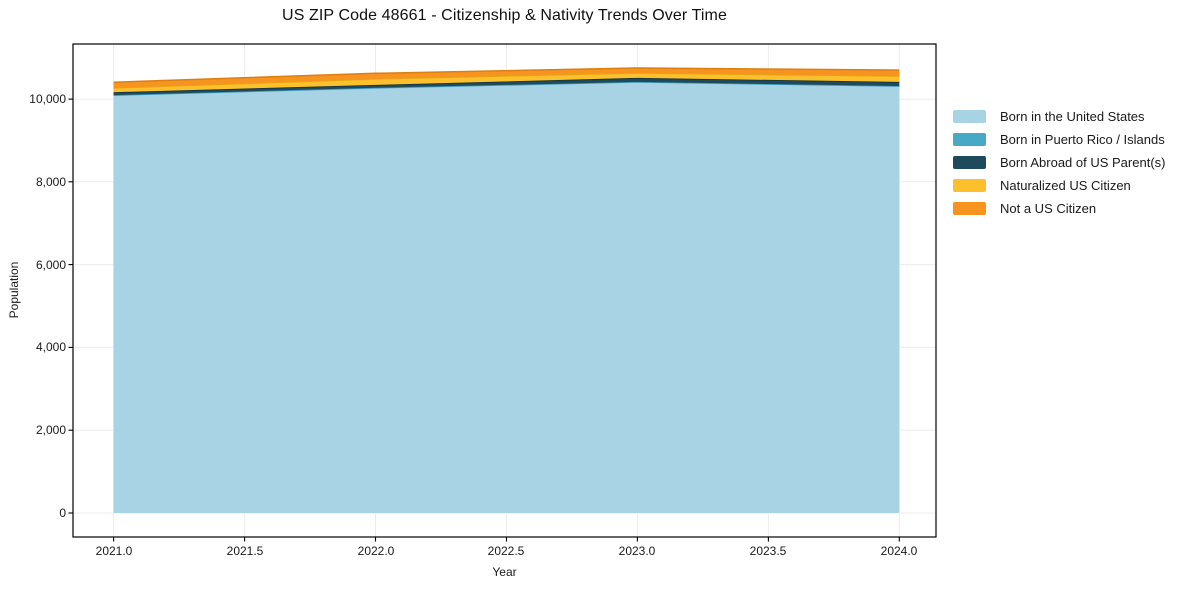 Image resolution: width=1189 pixels, height=590 pixels. I want to click on area-born-abroad-of-us-parent-s, so click(506, 86).